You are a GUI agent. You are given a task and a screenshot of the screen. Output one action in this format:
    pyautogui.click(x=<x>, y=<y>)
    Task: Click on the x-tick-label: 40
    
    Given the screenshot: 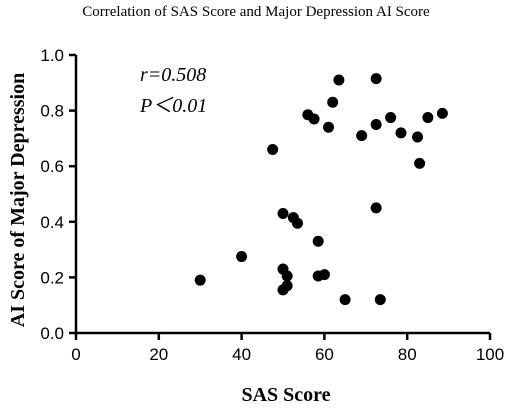 What is the action you would take?
    pyautogui.click(x=241, y=354)
    